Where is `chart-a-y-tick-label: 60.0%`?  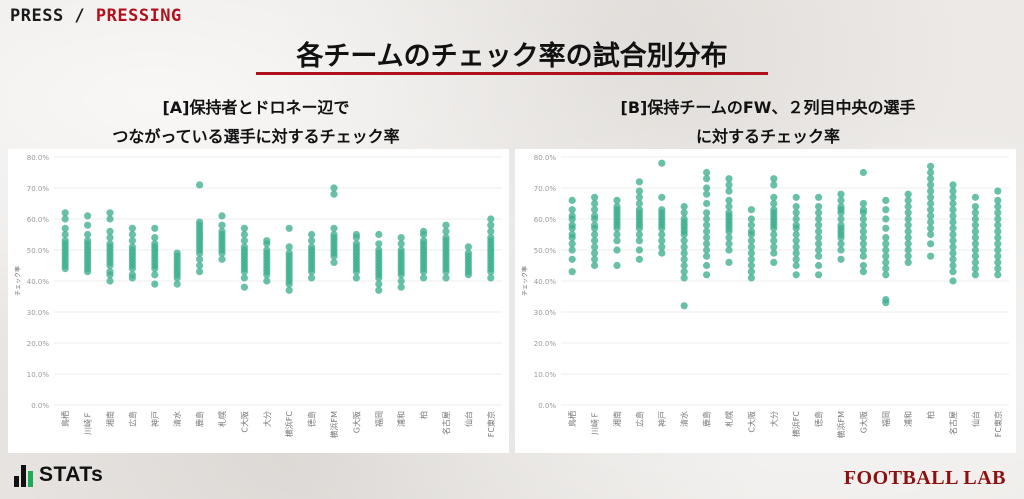 chart-a-y-tick-label: 60.0% is located at coordinates (38, 220).